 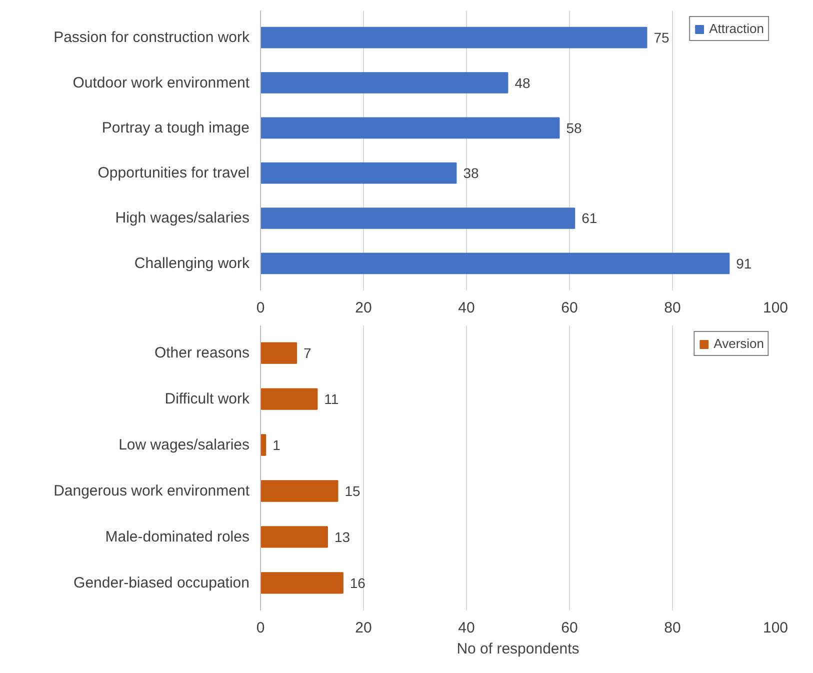 What do you see at coordinates (518, 649) in the screenshot?
I see `x-axis-title: No of respondents` at bounding box center [518, 649].